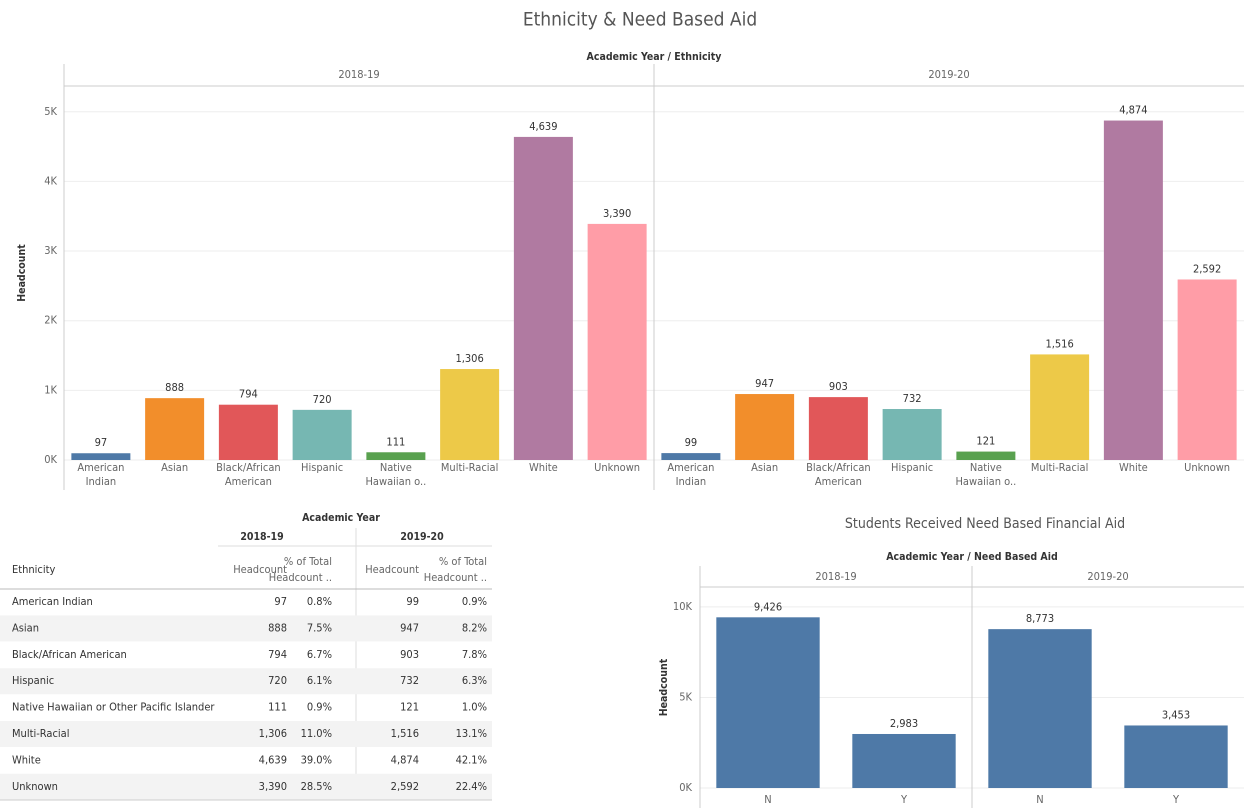  What do you see at coordinates (1040, 618) in the screenshot?
I see `value-label: 8,773` at bounding box center [1040, 618].